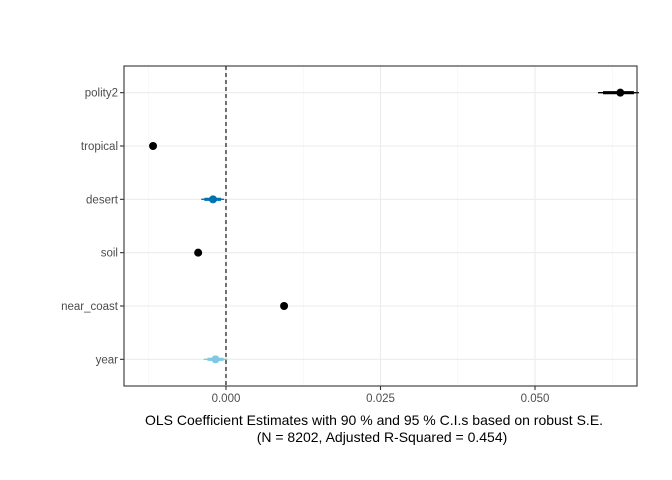 The image size is (672, 480). I want to click on estimate-near_coast, so click(284, 306).